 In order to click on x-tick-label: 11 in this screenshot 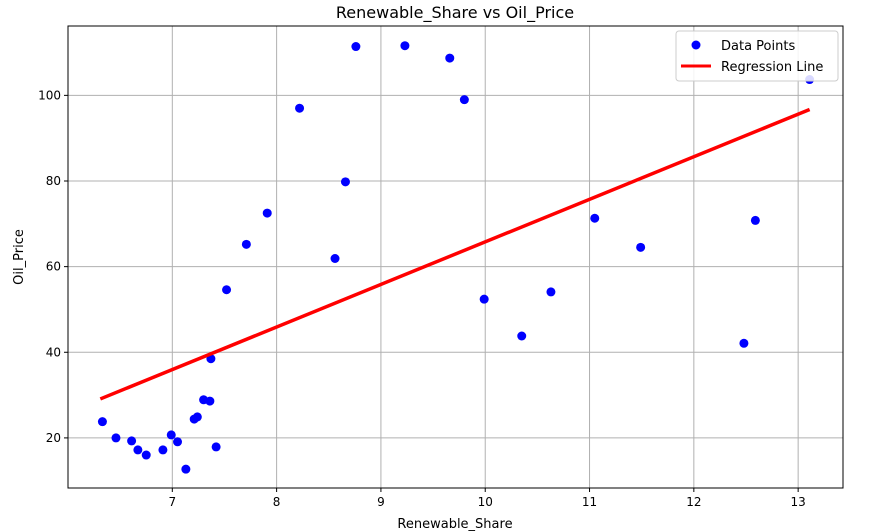, I will do `click(589, 502)`.